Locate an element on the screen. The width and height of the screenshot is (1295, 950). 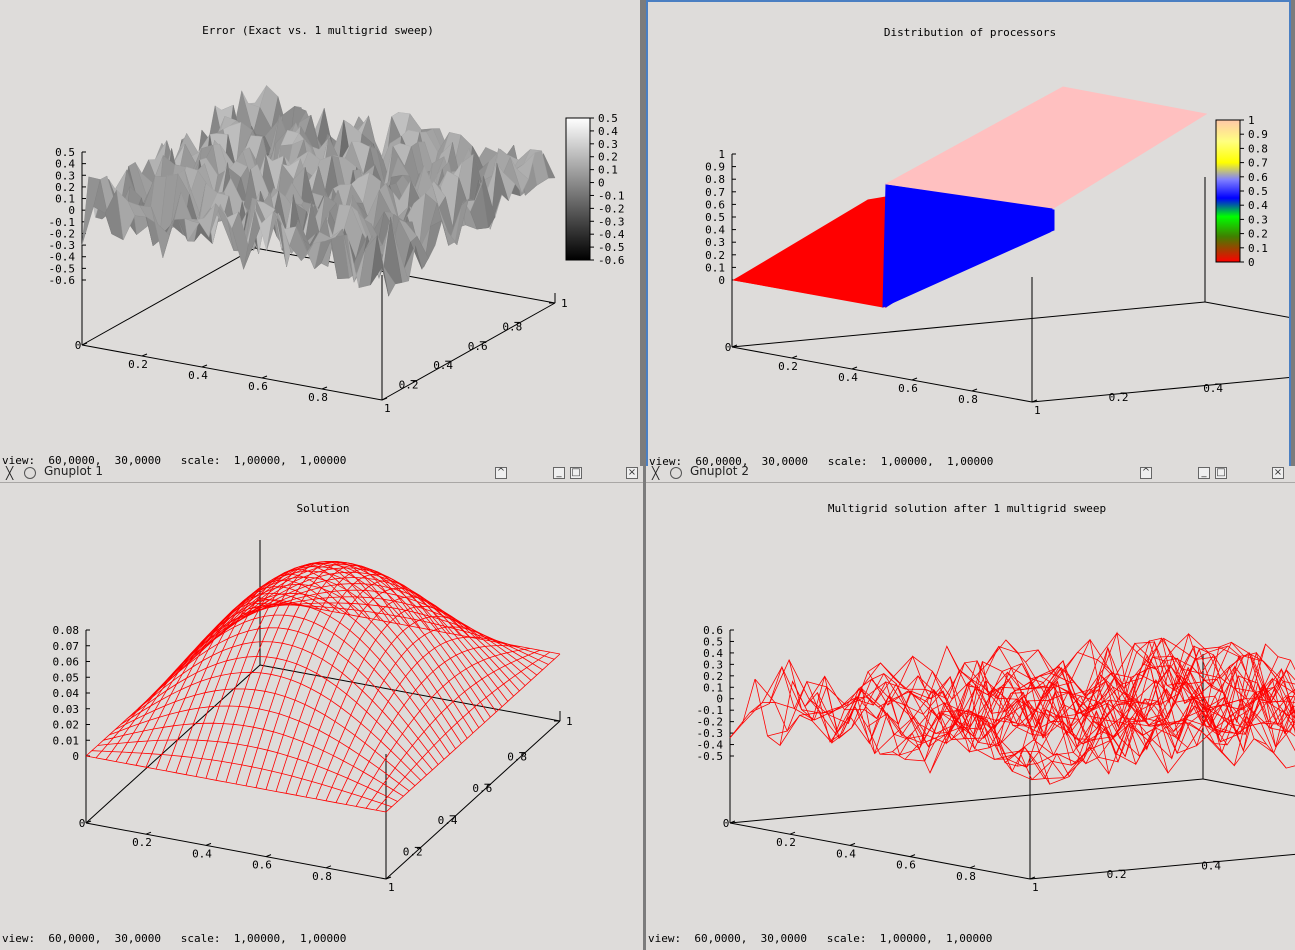
z-tick-label: 0.7 is located at coordinates (715, 192).